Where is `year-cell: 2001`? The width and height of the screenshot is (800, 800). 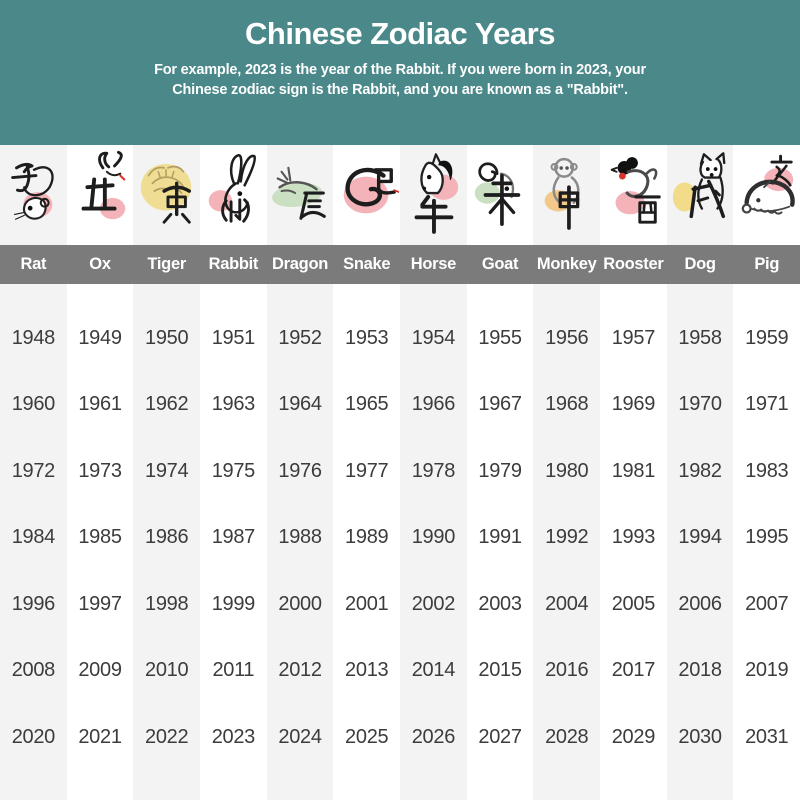
year-cell: 2001 is located at coordinates (367, 603).